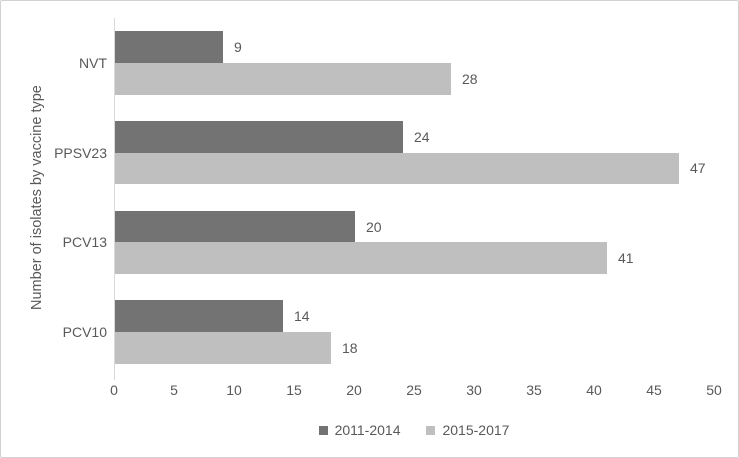 The image size is (739, 458). I want to click on legend: 2011-2014 2015-2017, so click(414, 430).